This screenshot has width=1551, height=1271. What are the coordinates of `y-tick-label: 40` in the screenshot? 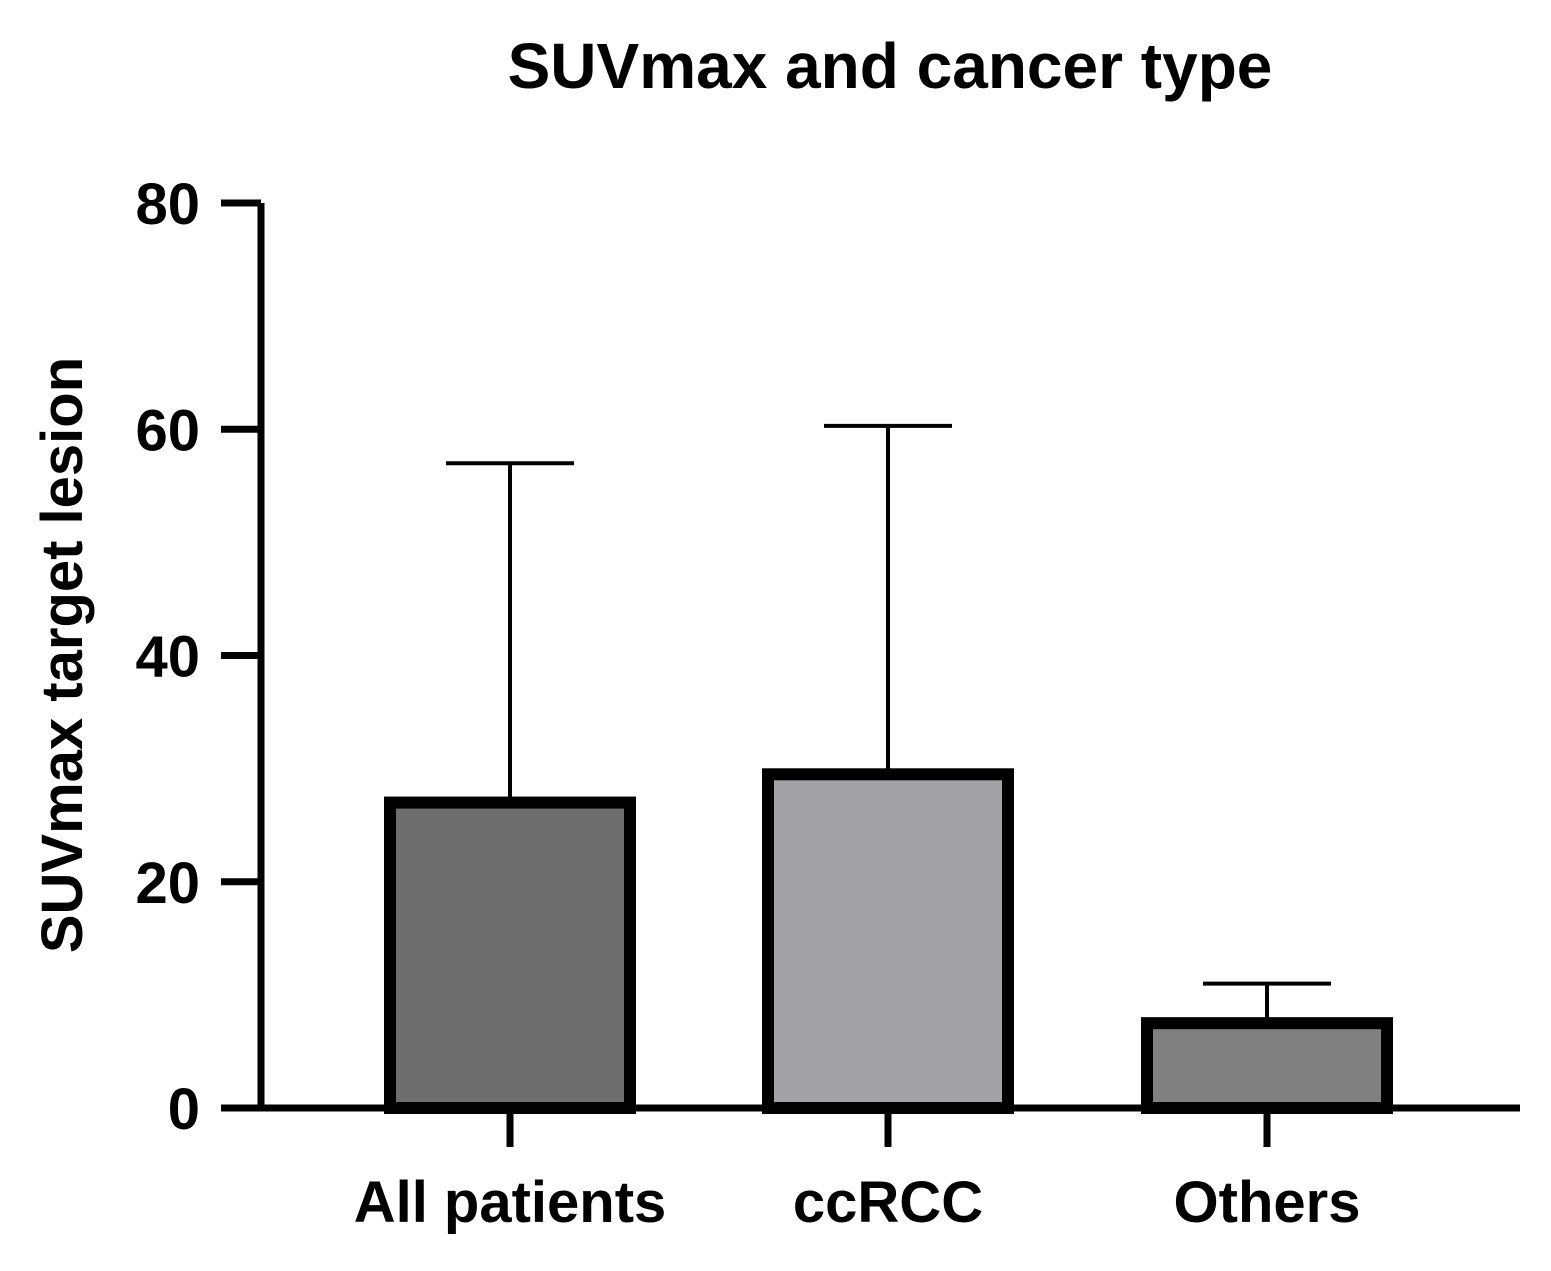 It's located at (167, 657).